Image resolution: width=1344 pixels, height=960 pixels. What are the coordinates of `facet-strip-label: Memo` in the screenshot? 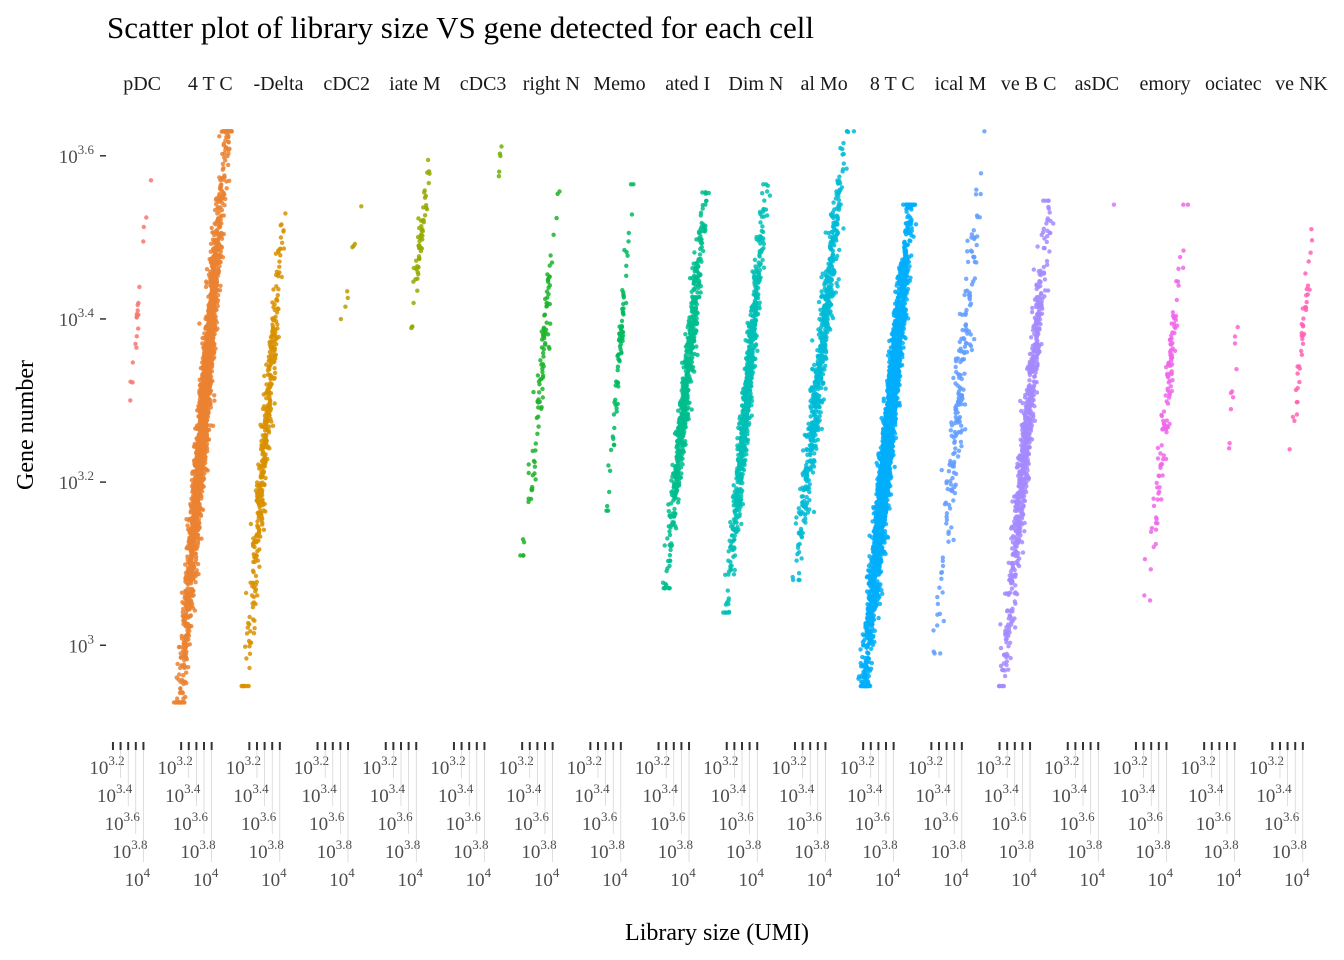 It's located at (619, 84).